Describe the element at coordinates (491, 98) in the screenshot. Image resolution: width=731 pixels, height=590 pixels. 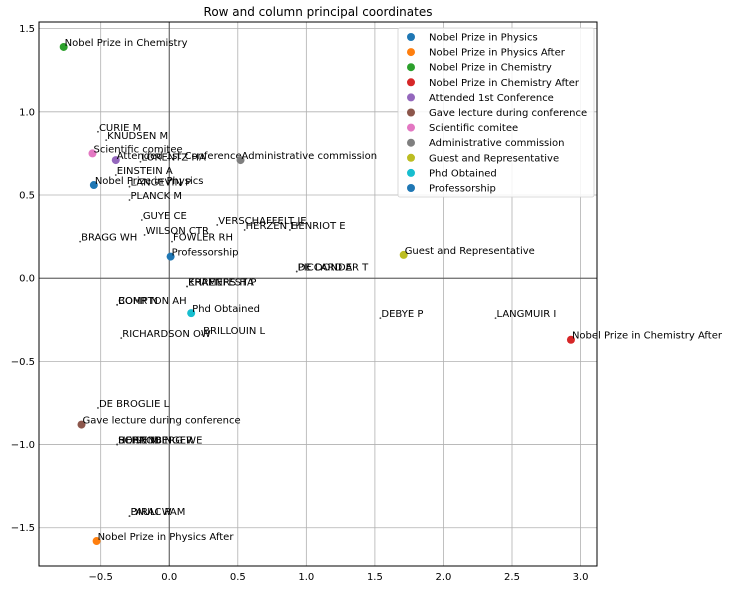
I see `legend-entry: Attended 1st Conference` at that location.